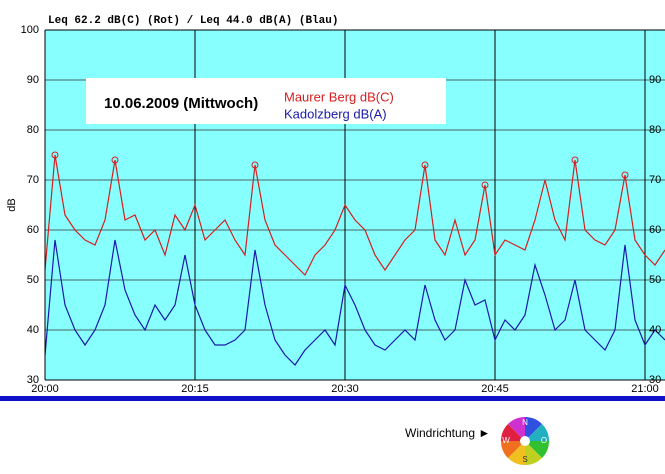  Describe the element at coordinates (345, 389) in the screenshot. I see `x-tick-label: 20:30` at that location.